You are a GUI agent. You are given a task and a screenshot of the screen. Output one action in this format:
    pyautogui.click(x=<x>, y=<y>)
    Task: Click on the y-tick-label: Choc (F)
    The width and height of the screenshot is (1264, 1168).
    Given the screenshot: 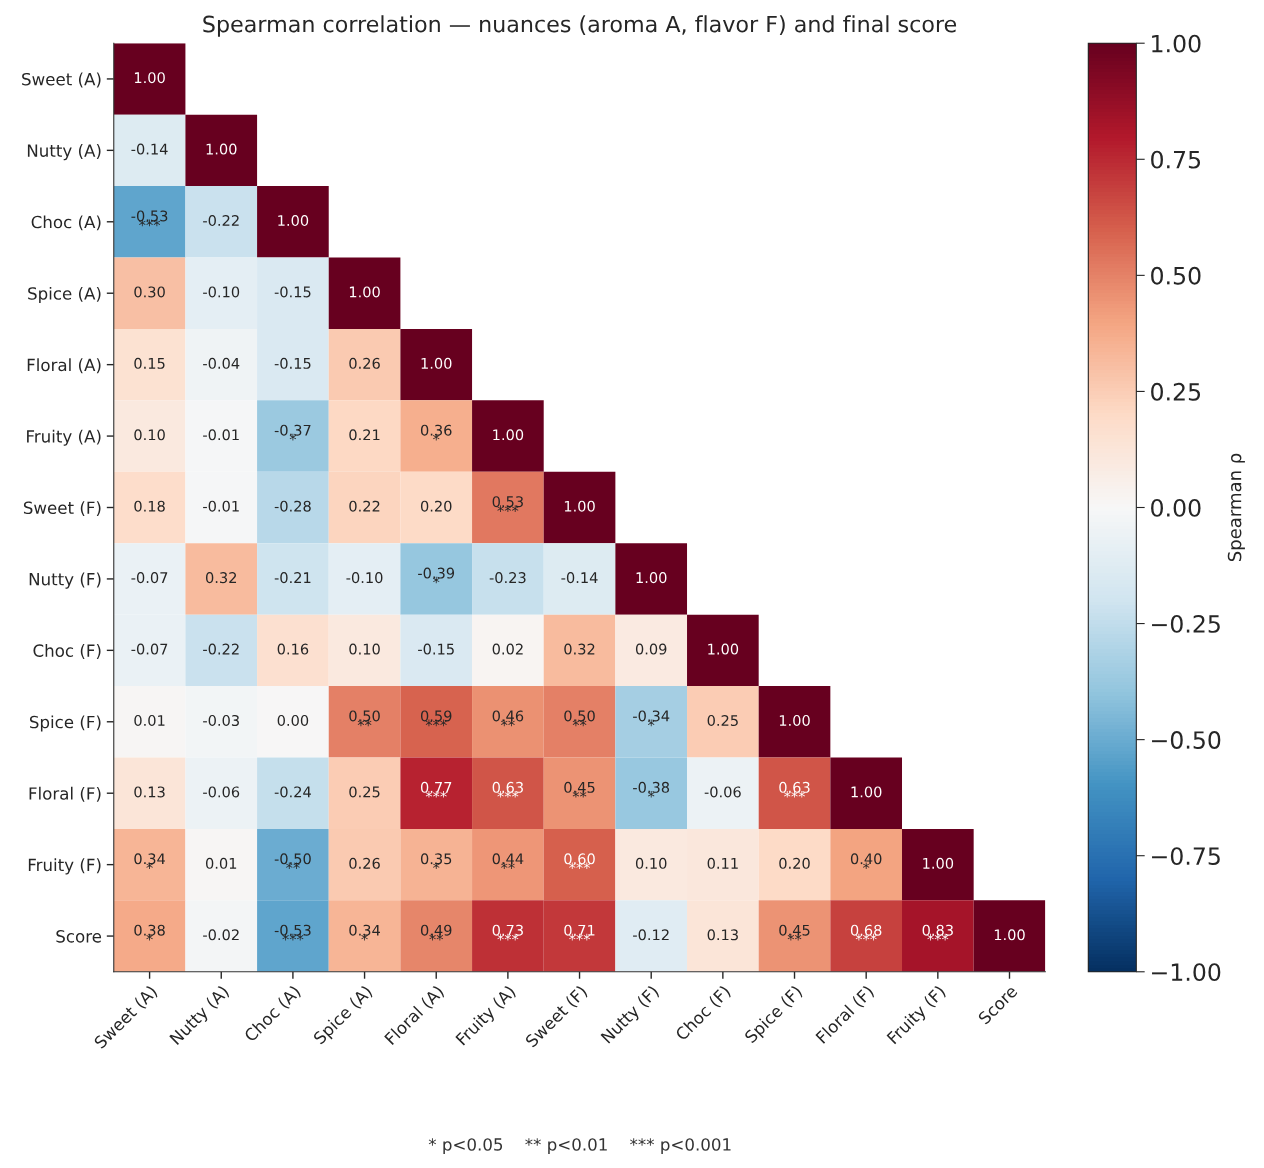 What is the action you would take?
    pyautogui.click(x=67, y=651)
    